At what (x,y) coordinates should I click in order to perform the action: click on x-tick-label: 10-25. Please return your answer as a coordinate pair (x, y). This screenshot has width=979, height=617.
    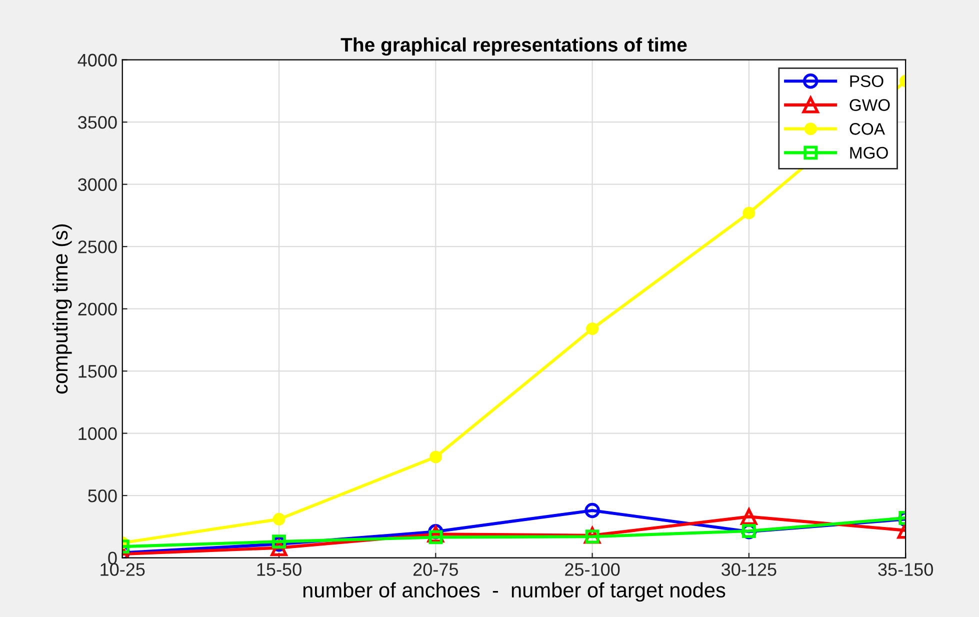
    Looking at the image, I should click on (122, 569).